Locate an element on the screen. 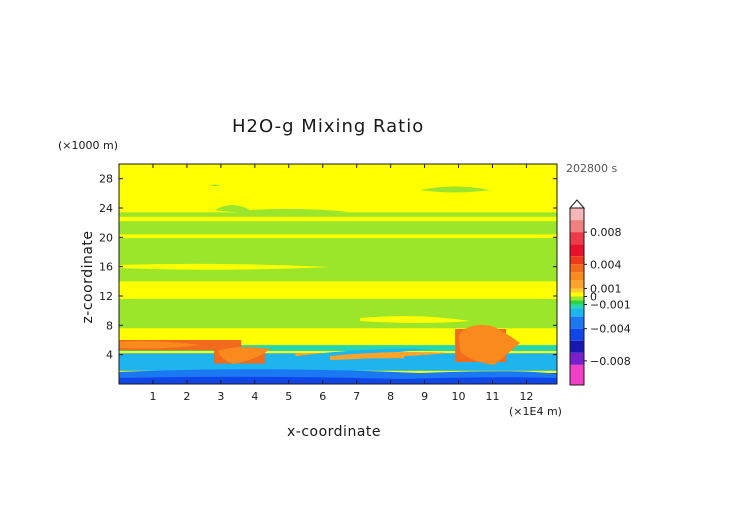 This screenshot has width=752, height=532. x-tick-label: 2 is located at coordinates (186, 396).